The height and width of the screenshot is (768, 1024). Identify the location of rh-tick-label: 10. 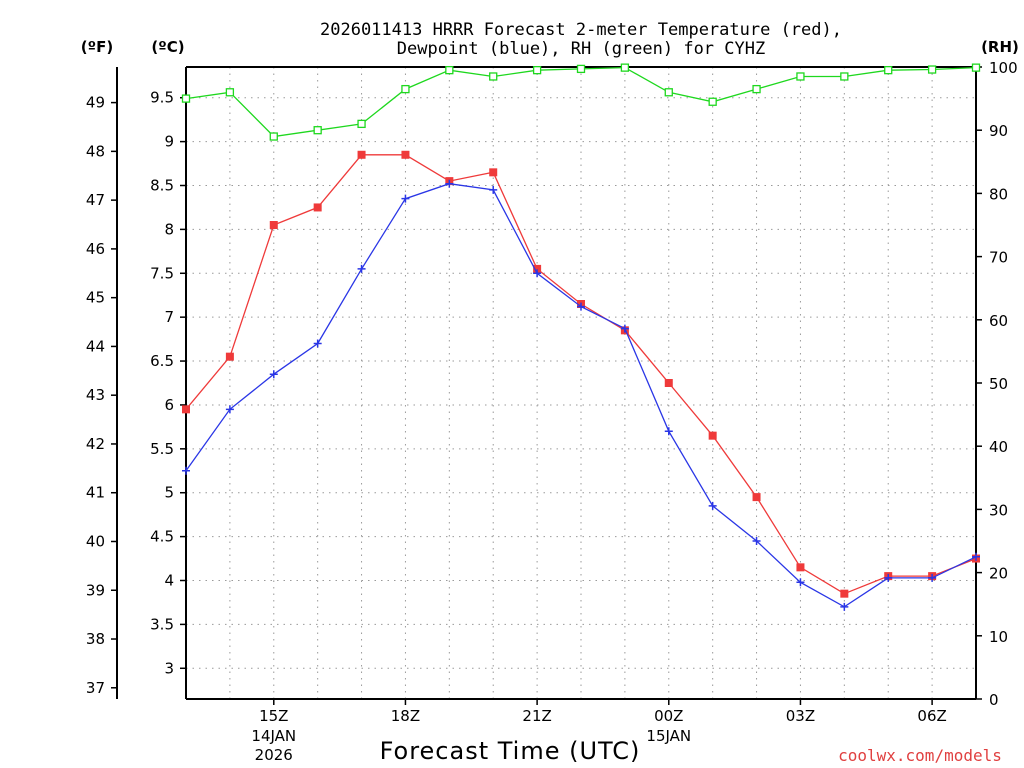
(998, 637).